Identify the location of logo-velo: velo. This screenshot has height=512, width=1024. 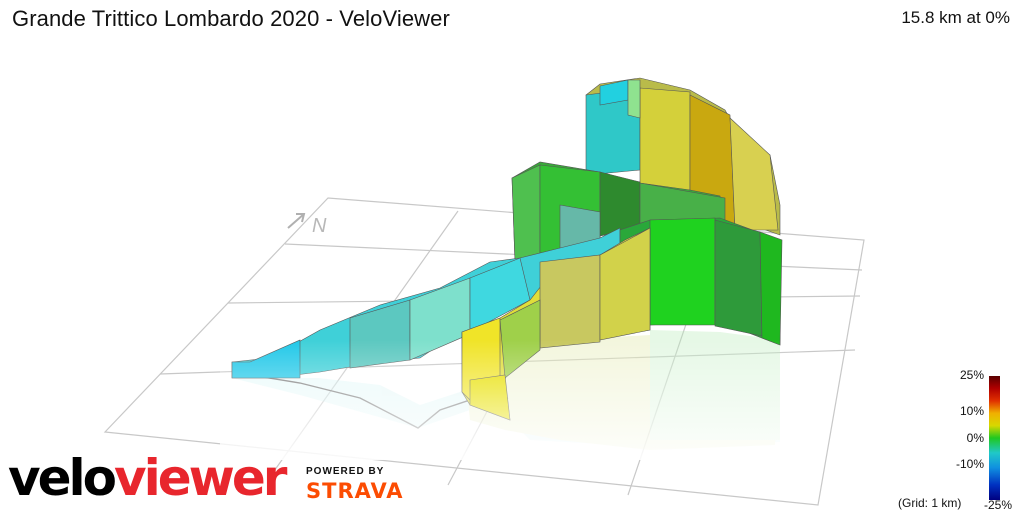
(62, 478).